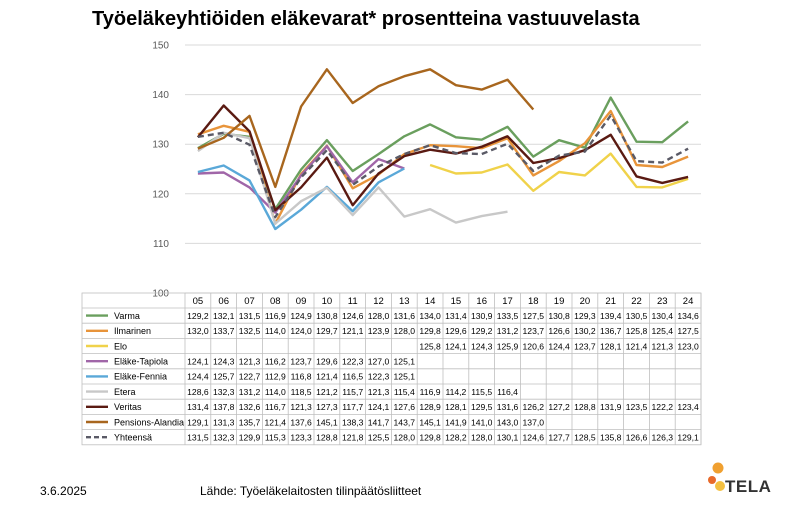 The width and height of the screenshot is (790, 508). I want to click on data-label: 127,5, so click(688, 331).